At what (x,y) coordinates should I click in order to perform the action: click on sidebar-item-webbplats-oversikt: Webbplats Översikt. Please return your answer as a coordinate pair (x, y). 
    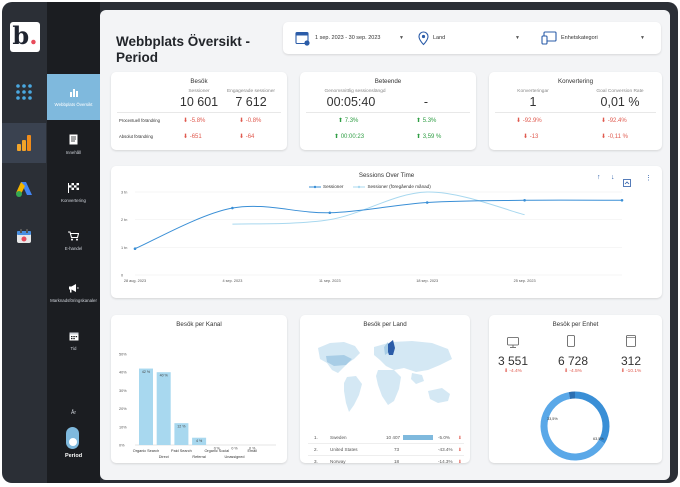
    Looking at the image, I should click on (73, 97).